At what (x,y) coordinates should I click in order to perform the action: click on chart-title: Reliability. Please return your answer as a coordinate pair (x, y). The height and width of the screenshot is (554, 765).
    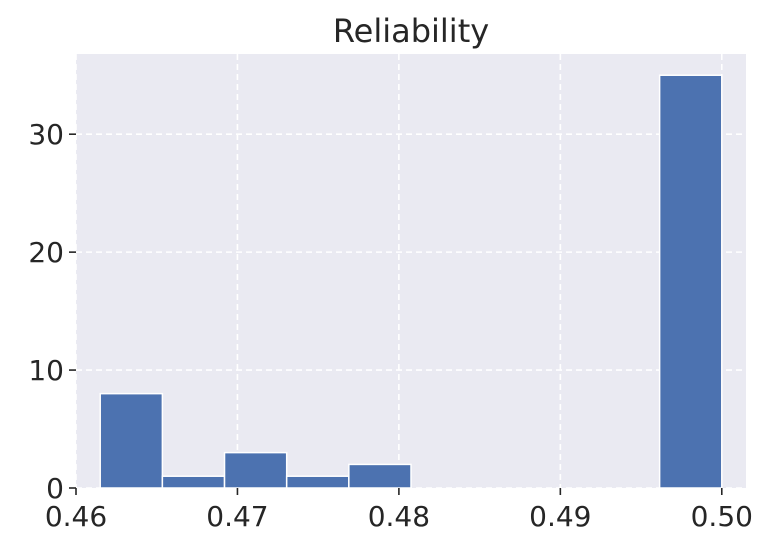
    Looking at the image, I should click on (411, 31).